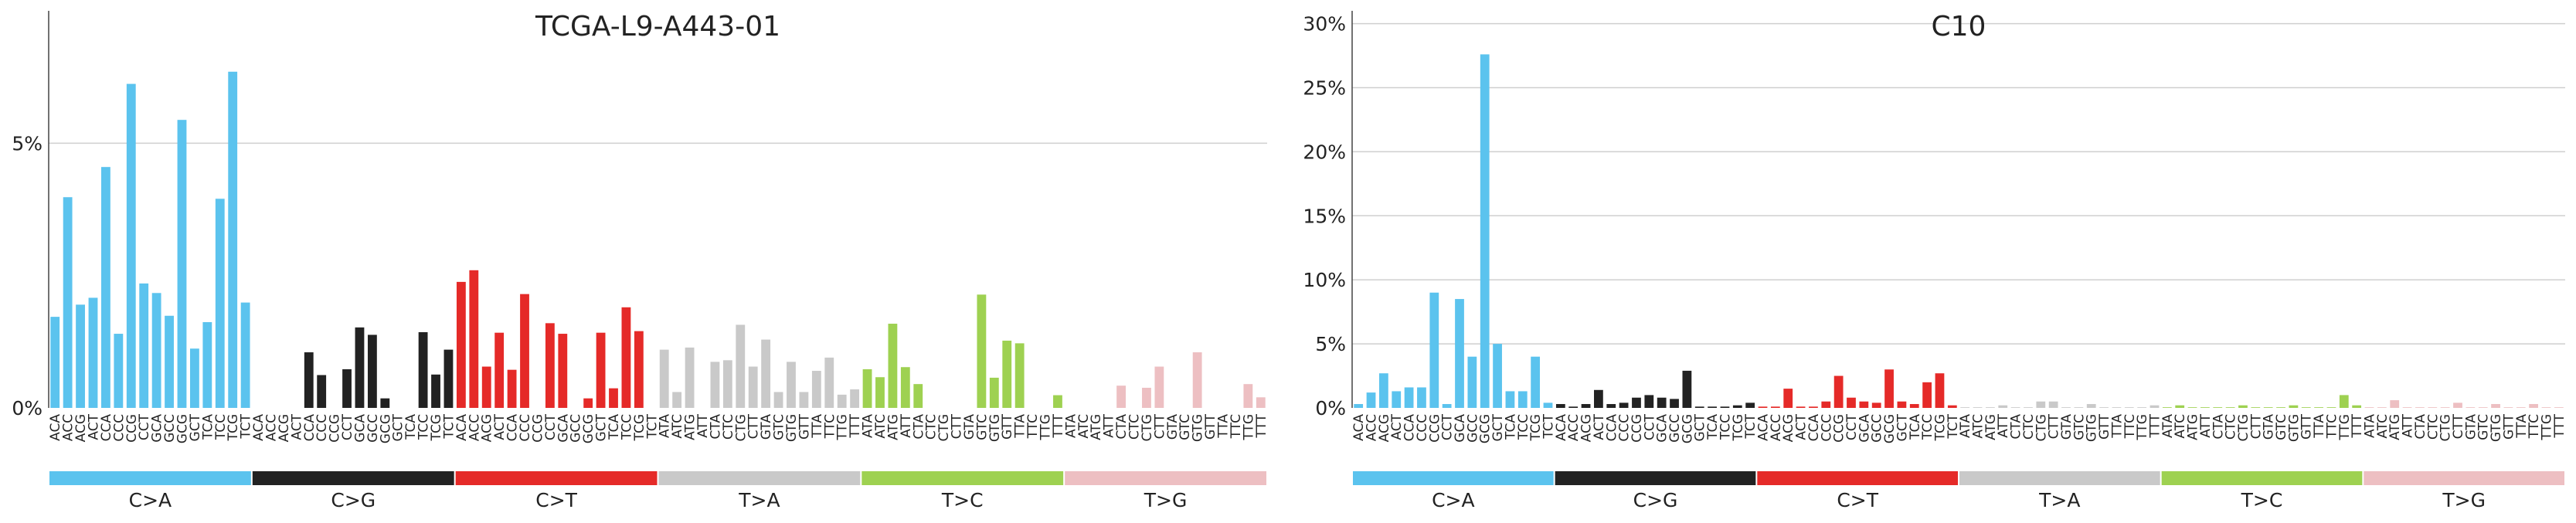 The height and width of the screenshot is (523, 2576). I want to click on bar-t-to-a-gtc, so click(2079, 407).